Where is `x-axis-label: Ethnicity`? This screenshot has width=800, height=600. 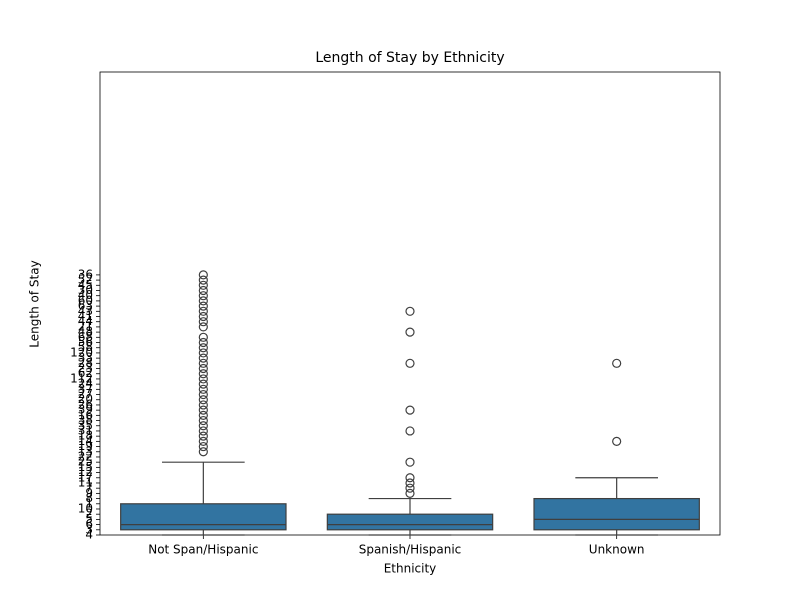 x-axis-label: Ethnicity is located at coordinates (410, 569).